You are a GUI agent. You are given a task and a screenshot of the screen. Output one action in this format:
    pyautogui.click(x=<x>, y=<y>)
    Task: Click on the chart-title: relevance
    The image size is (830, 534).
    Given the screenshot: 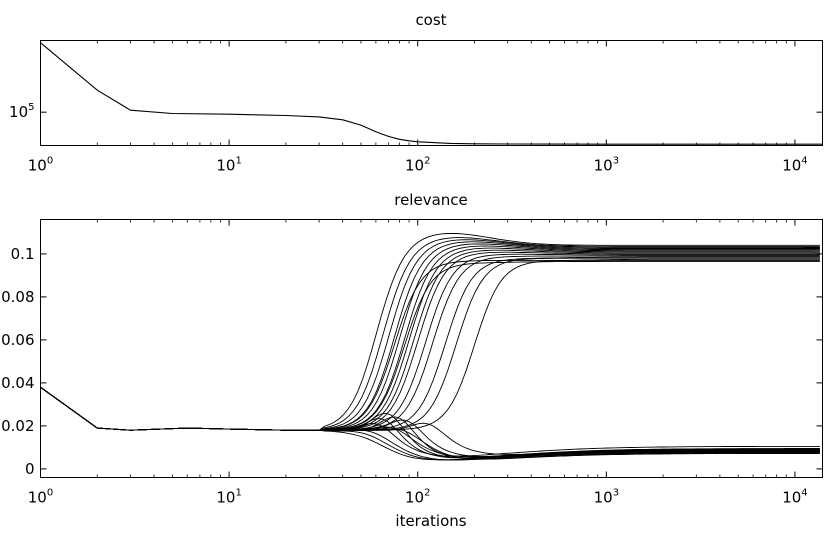 What is the action you would take?
    pyautogui.click(x=431, y=200)
    